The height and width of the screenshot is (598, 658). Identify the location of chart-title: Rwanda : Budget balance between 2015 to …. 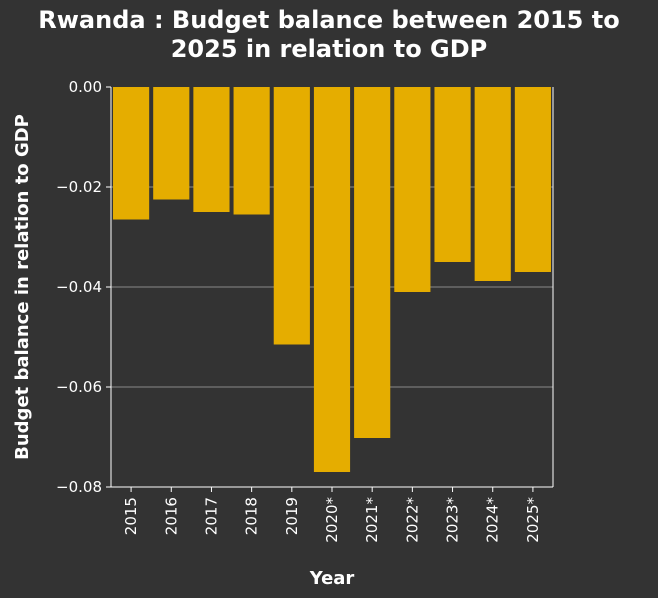
(329, 35).